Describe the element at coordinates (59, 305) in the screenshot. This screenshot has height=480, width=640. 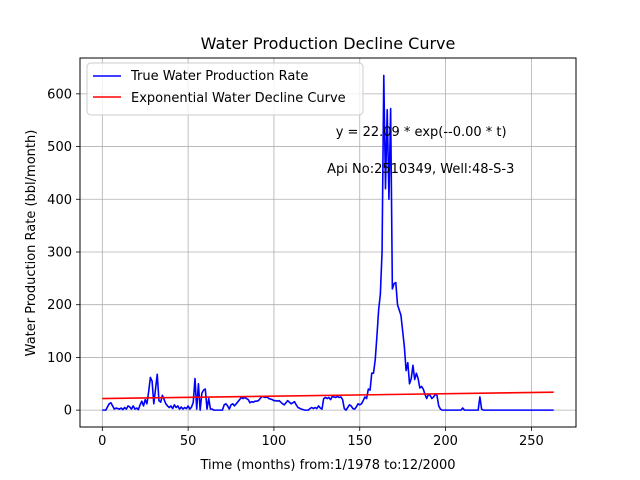
I see `y-tick-label: 200` at that location.